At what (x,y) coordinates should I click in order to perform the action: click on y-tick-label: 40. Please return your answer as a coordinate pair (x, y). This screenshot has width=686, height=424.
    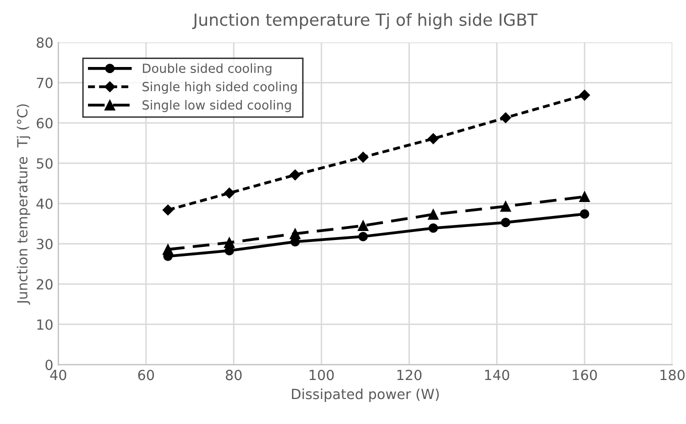
    Looking at the image, I should click on (44, 203).